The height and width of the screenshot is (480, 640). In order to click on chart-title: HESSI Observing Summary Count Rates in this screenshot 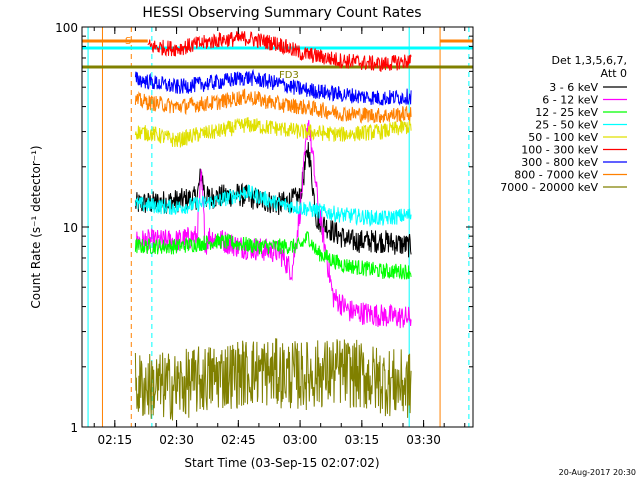, I will do `click(281, 13)`.